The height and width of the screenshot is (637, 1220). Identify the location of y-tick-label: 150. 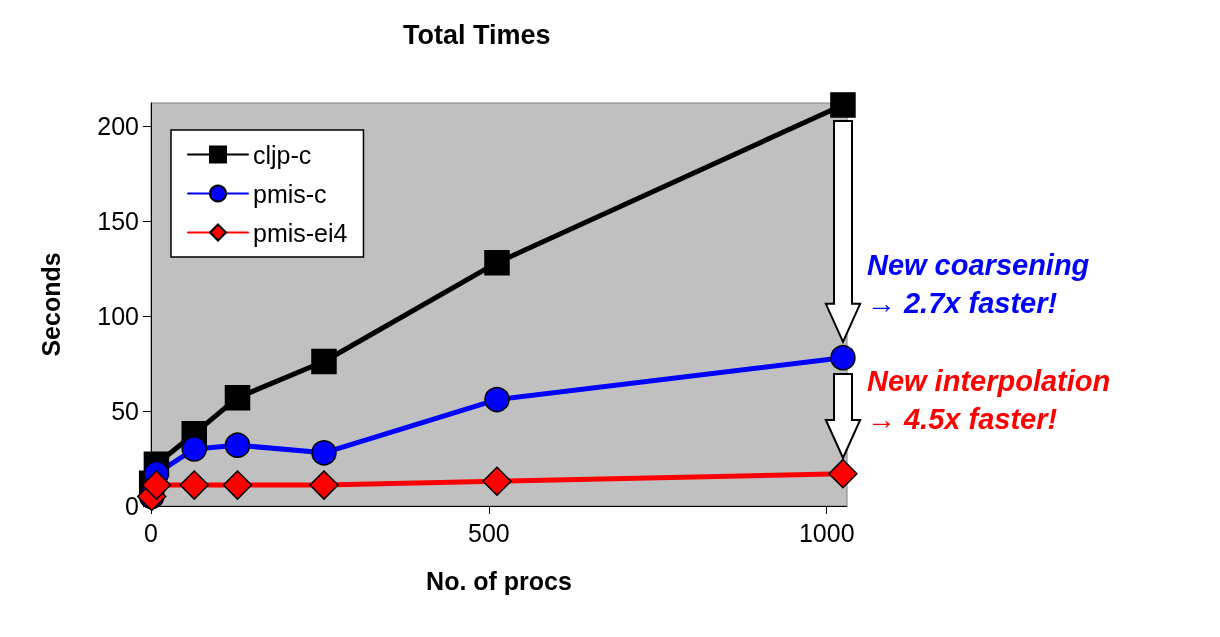
(118, 220).